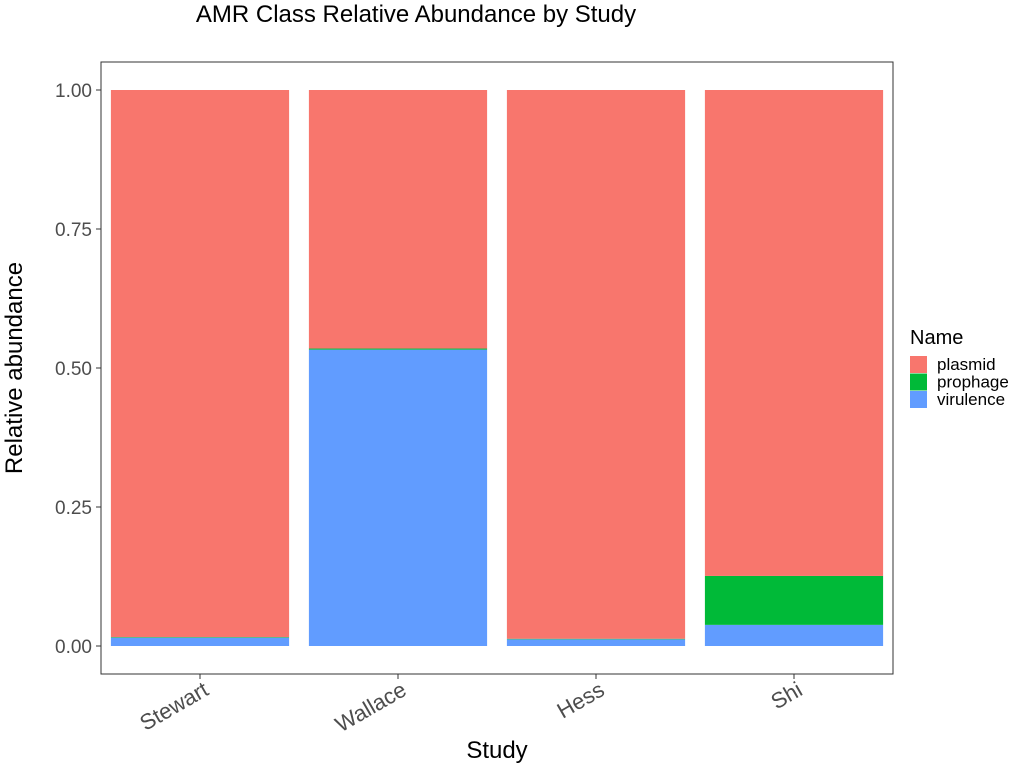  What do you see at coordinates (918, 382) in the screenshot?
I see `legend-key-prophage` at bounding box center [918, 382].